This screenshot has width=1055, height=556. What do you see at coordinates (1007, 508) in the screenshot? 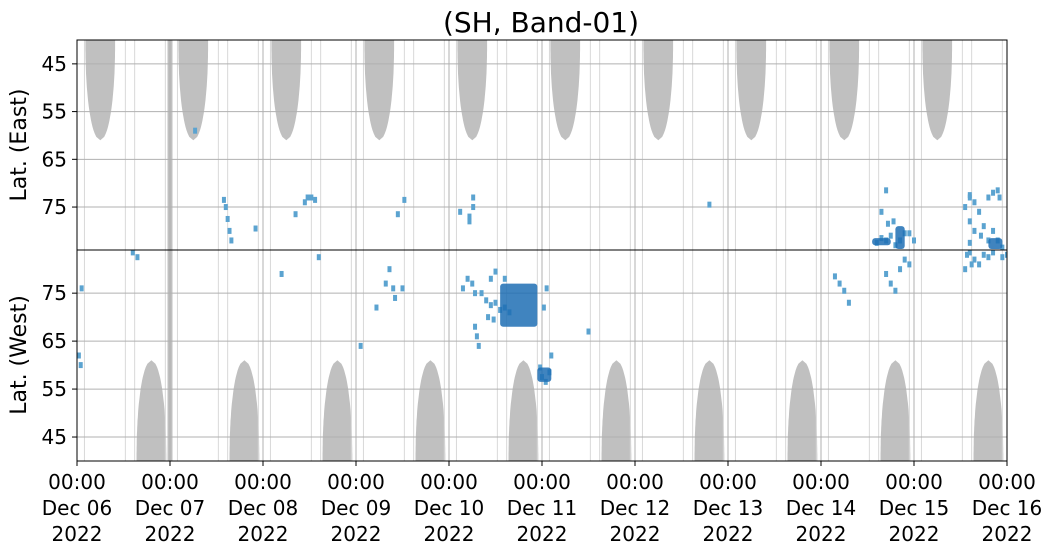
I see `x-tick-date: Dec 16` at bounding box center [1007, 508].